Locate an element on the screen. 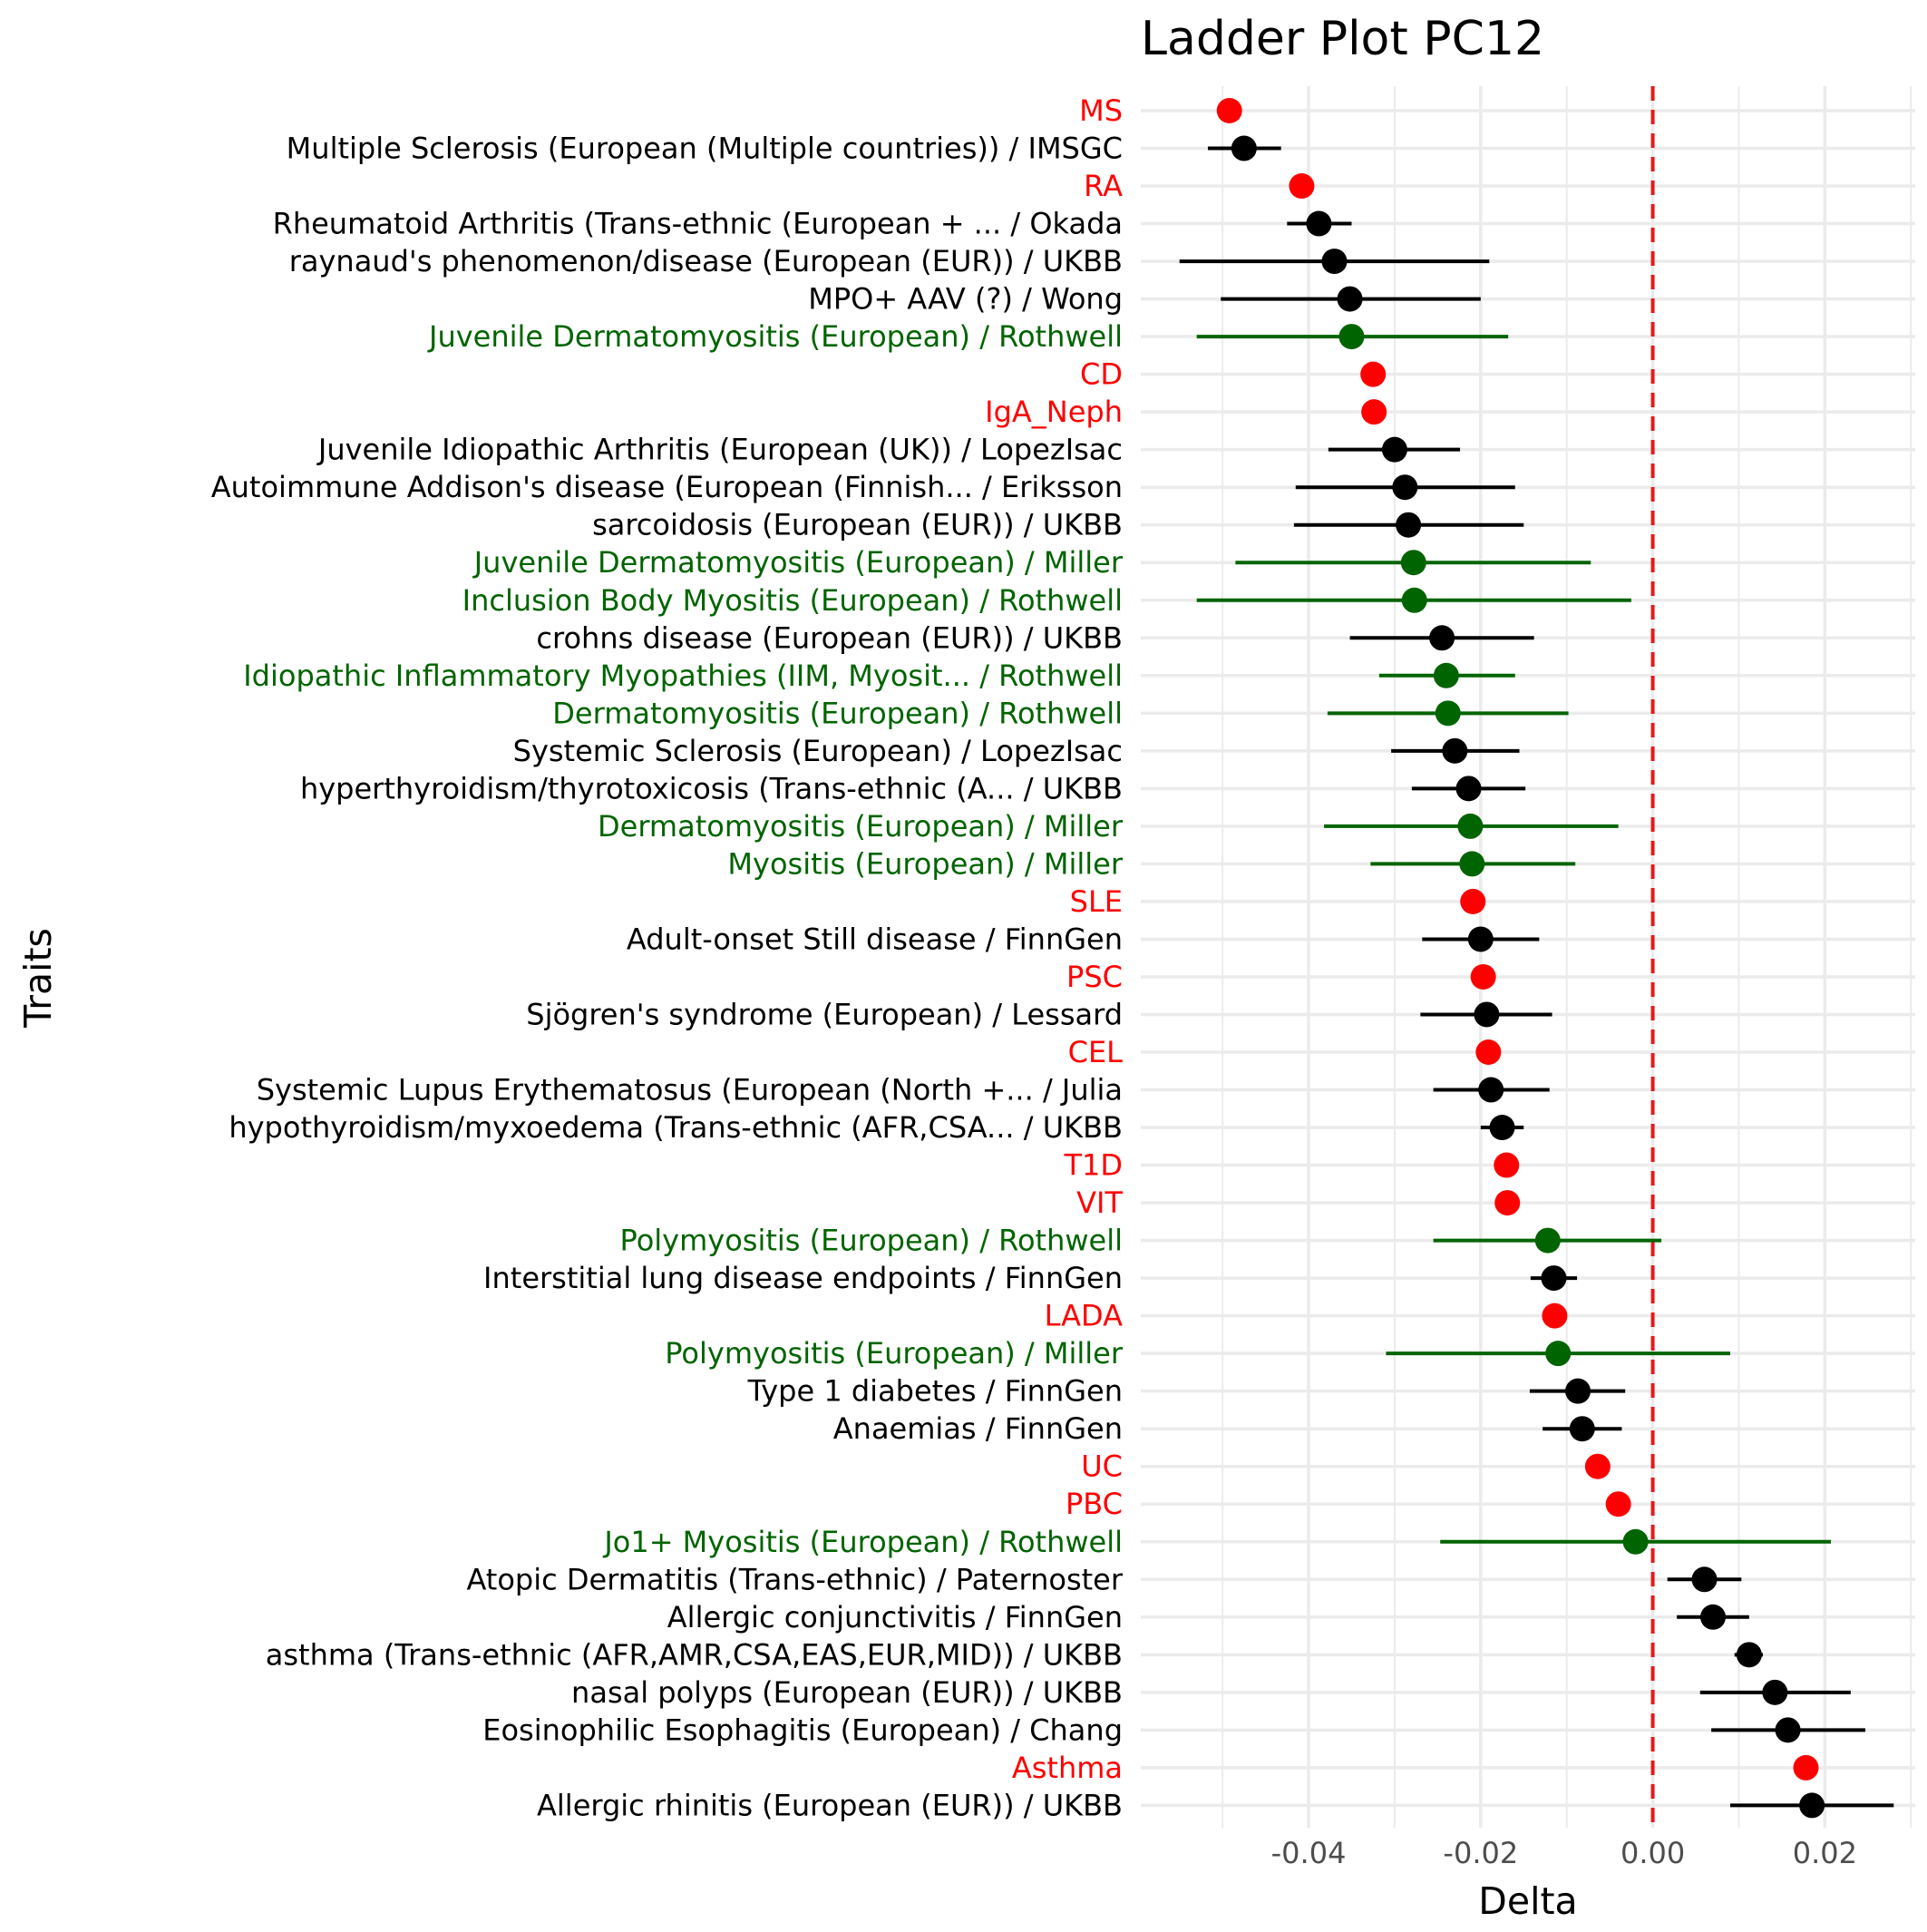  y-tick-label: Myositis (European) / Miller is located at coordinates (925, 863).